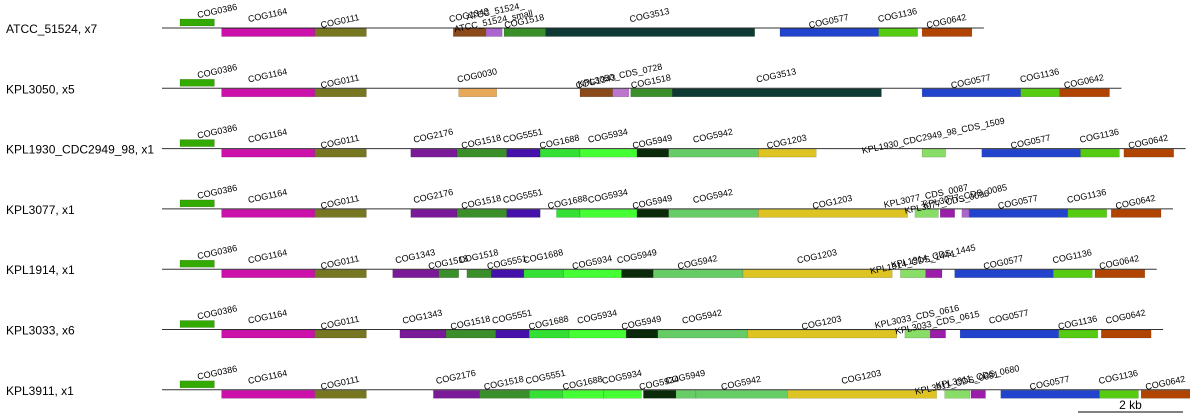 The height and width of the screenshot is (420, 1190). Describe the element at coordinates (477, 93) in the screenshot. I see `gene-arrow-cog0030` at that location.